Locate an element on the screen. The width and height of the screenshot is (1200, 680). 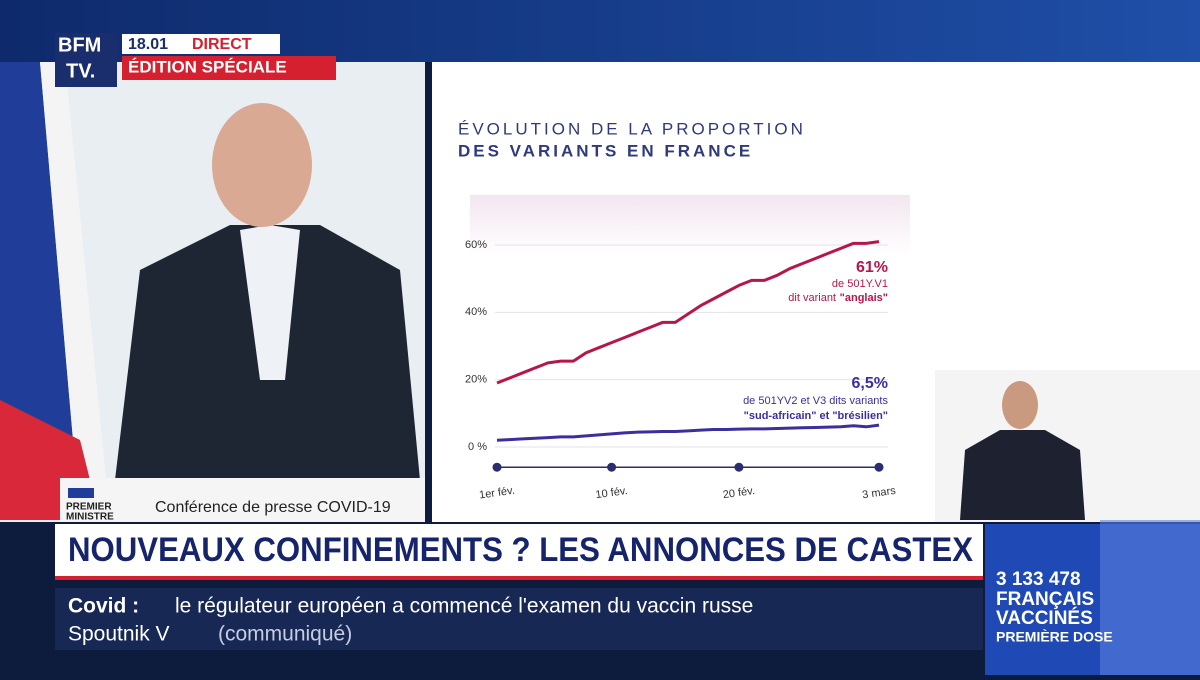
logo: BFM is located at coordinates (79, 45).